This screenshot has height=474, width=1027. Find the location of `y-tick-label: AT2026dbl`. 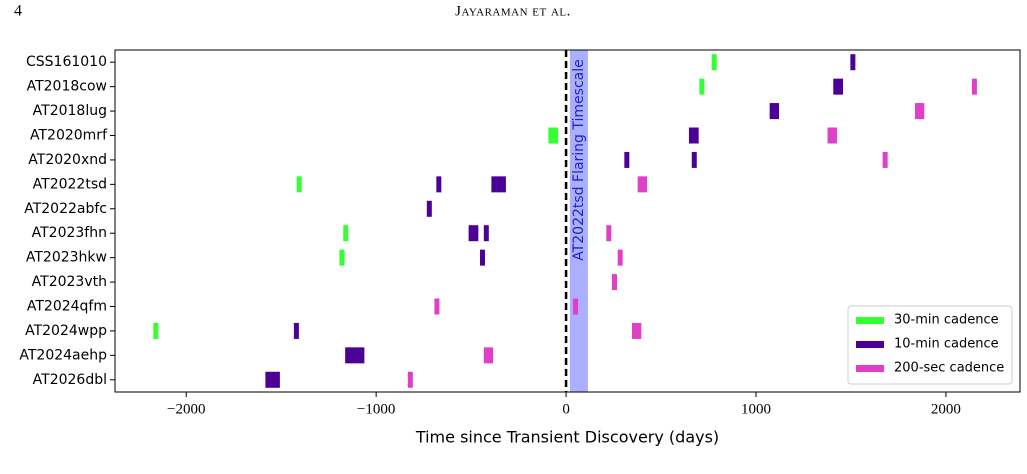

y-tick-label: AT2026dbl is located at coordinates (70, 380).